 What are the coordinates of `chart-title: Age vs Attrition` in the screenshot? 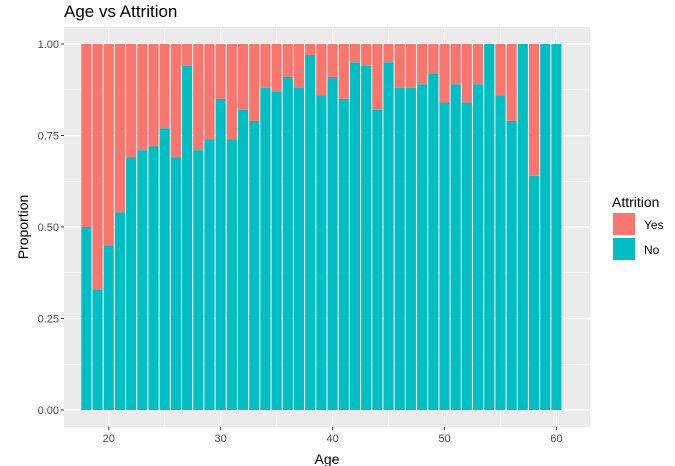 It's located at (120, 11).